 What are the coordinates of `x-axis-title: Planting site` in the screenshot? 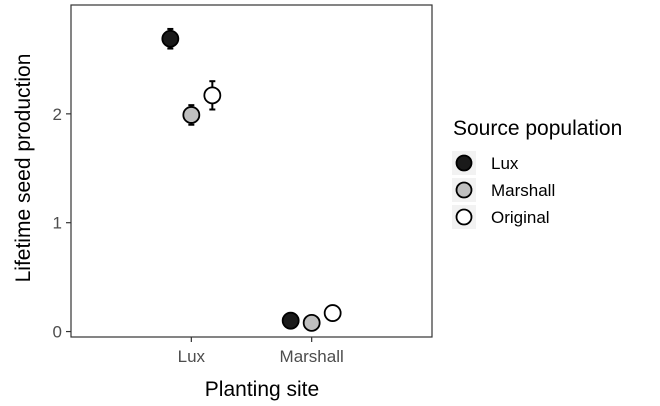 It's located at (262, 389).